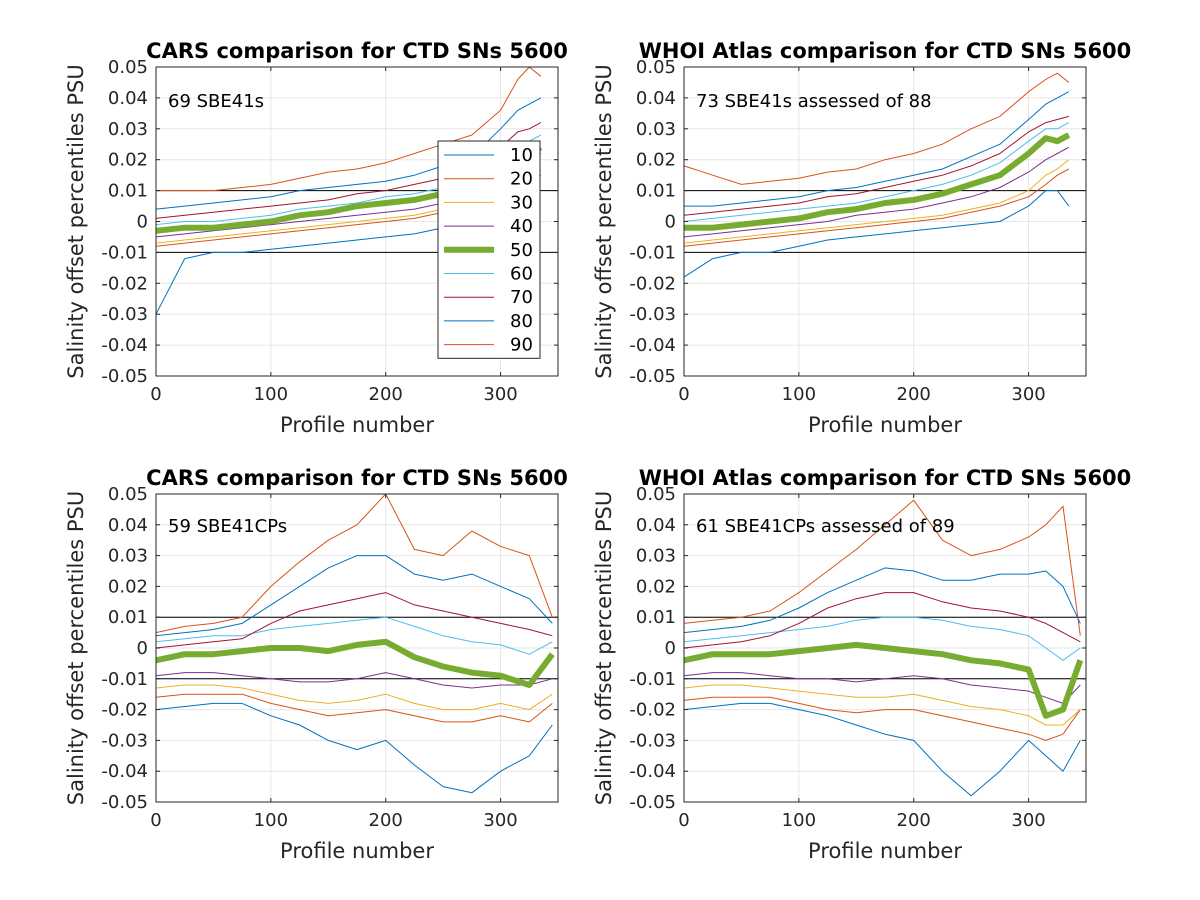 This screenshot has width=1200, height=900. I want to click on legend-label-90: 90, so click(521, 345).